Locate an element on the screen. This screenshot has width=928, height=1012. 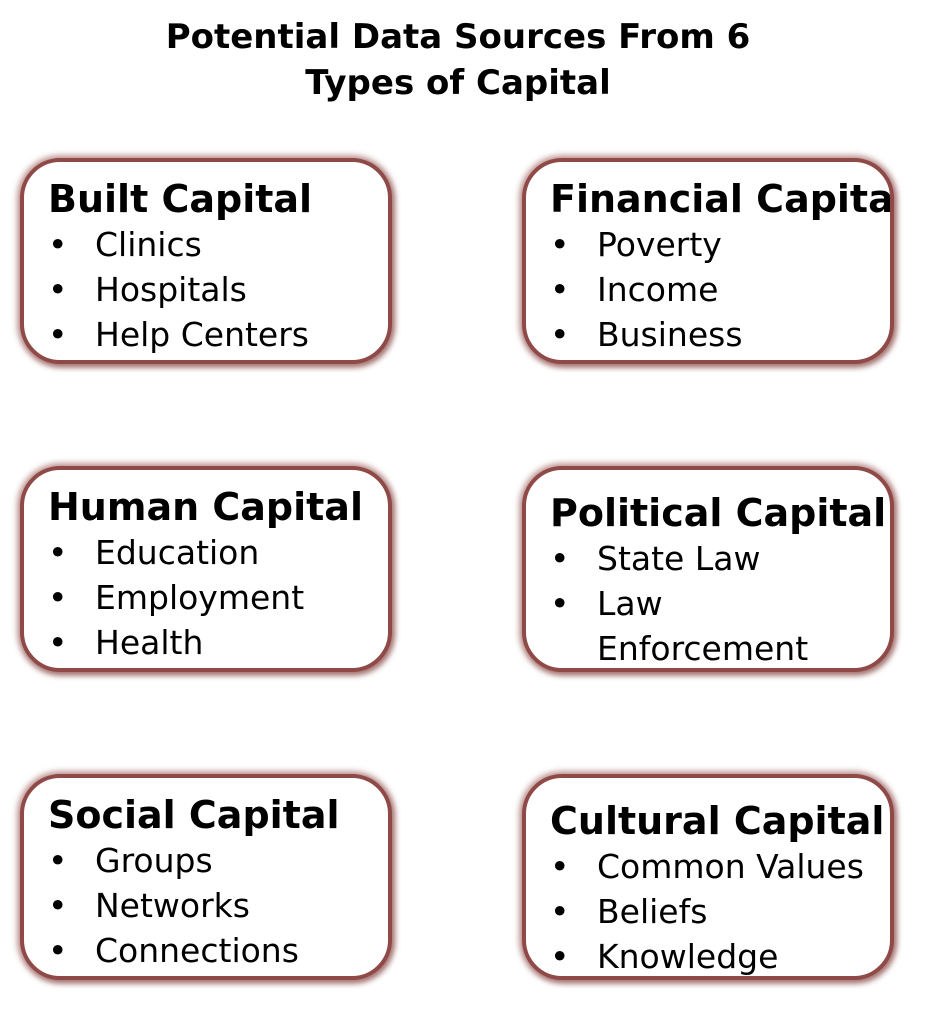
capital-item-list: • Education • Employment • Health is located at coordinates (218, 597).